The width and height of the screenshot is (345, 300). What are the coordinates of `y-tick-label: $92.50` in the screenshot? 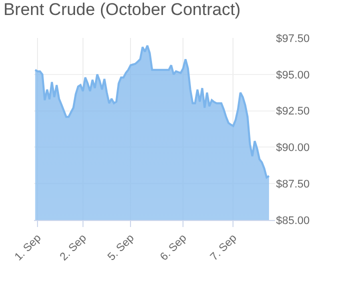 It's located at (293, 112).